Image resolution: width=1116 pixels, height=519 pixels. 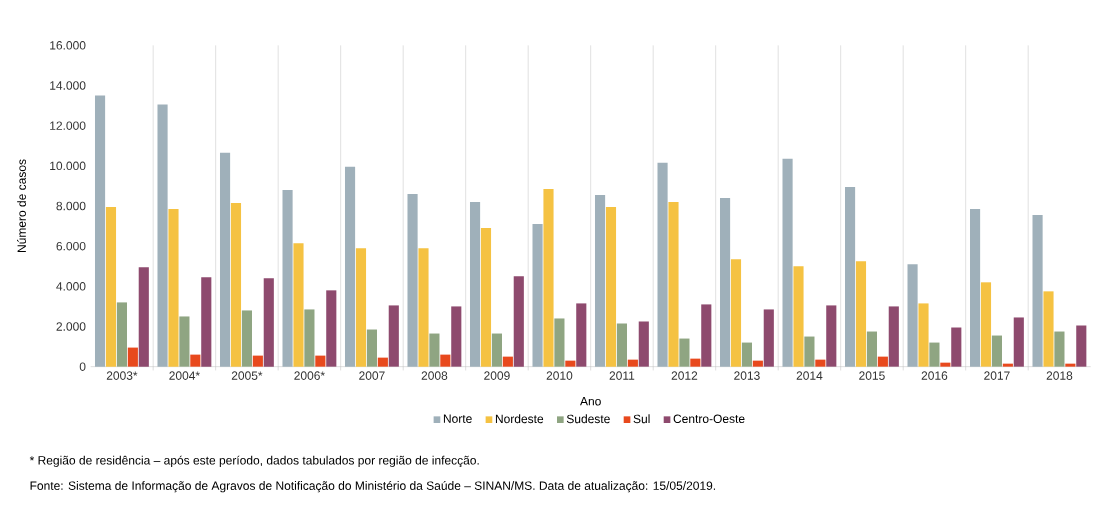 I want to click on legend-label: Nordeste, so click(x=519, y=419).